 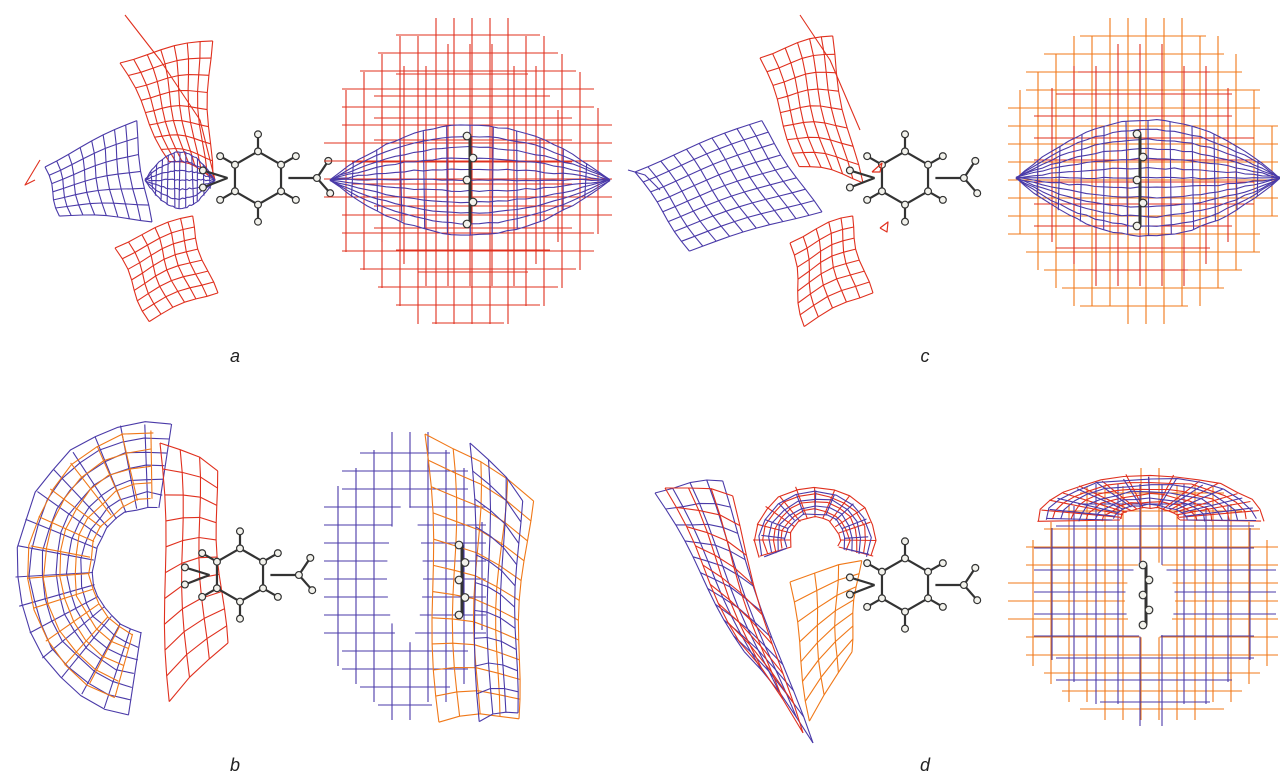 What do you see at coordinates (235, 765) in the screenshot?
I see `panel-label-b: b` at bounding box center [235, 765].